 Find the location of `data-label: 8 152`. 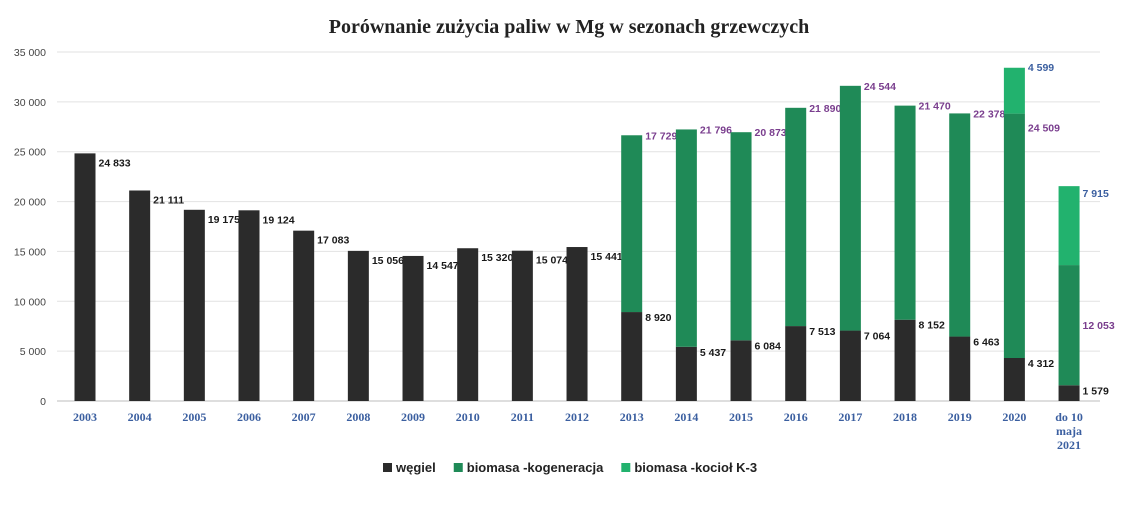

data-label: 8 152 is located at coordinates (932, 326).